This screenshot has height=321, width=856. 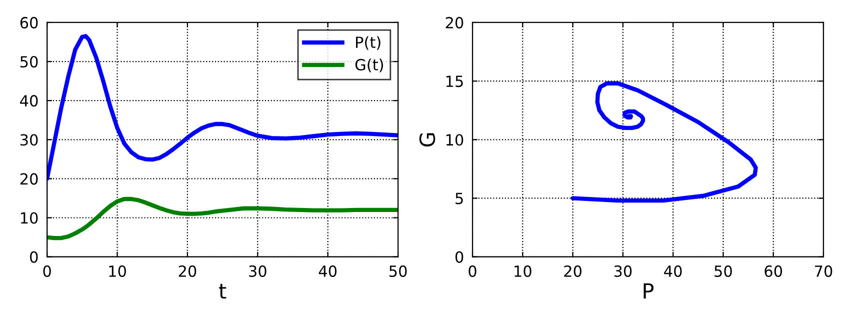 What do you see at coordinates (427, 140) in the screenshot?
I see `y-axis-title: G` at bounding box center [427, 140].